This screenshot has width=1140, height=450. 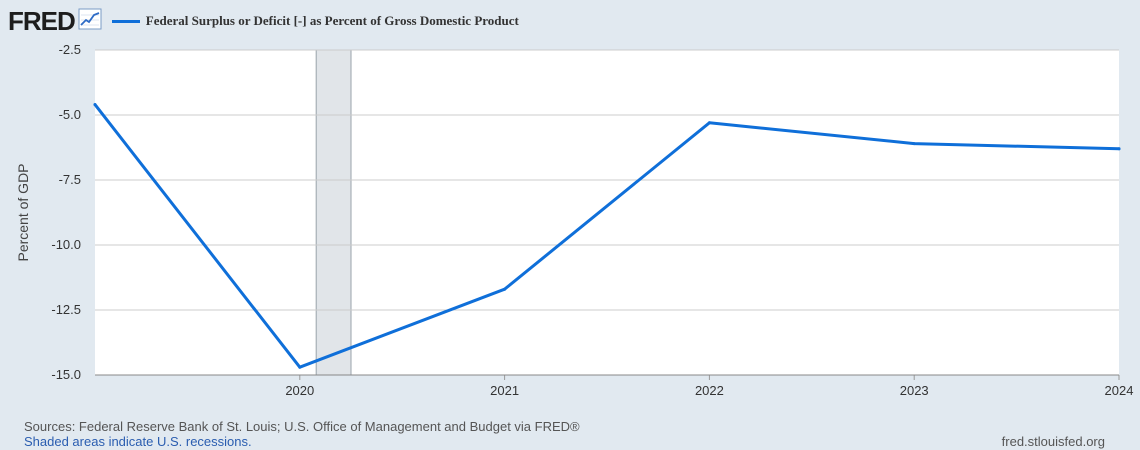 I want to click on site-link: fred.stlouisfed.org, so click(x=1053, y=441).